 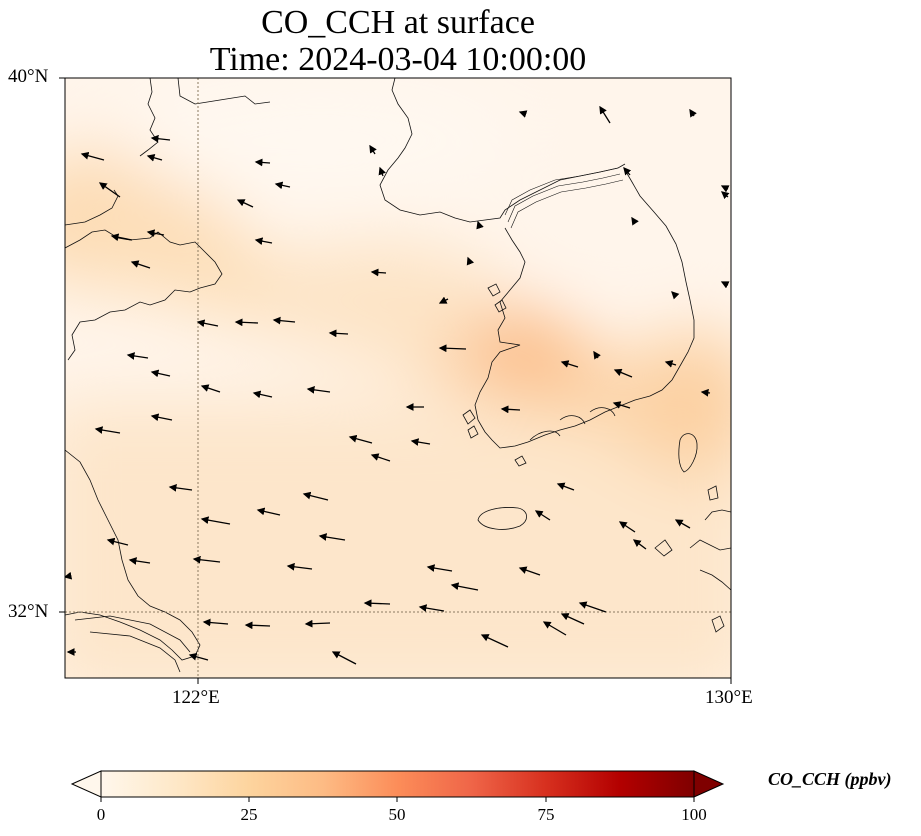 I want to click on colorbar-tick-label: 100, so click(x=694, y=814).